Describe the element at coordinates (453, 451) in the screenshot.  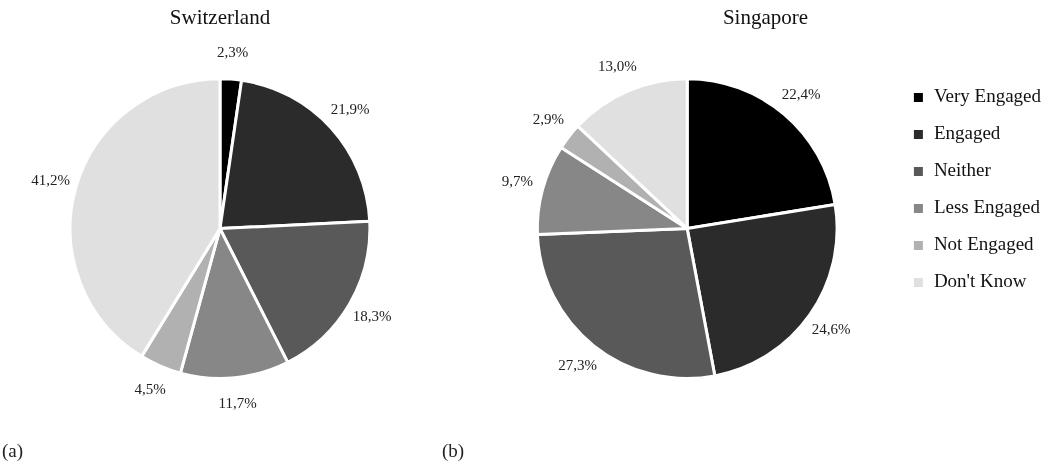
I see `text: (b)` at that location.